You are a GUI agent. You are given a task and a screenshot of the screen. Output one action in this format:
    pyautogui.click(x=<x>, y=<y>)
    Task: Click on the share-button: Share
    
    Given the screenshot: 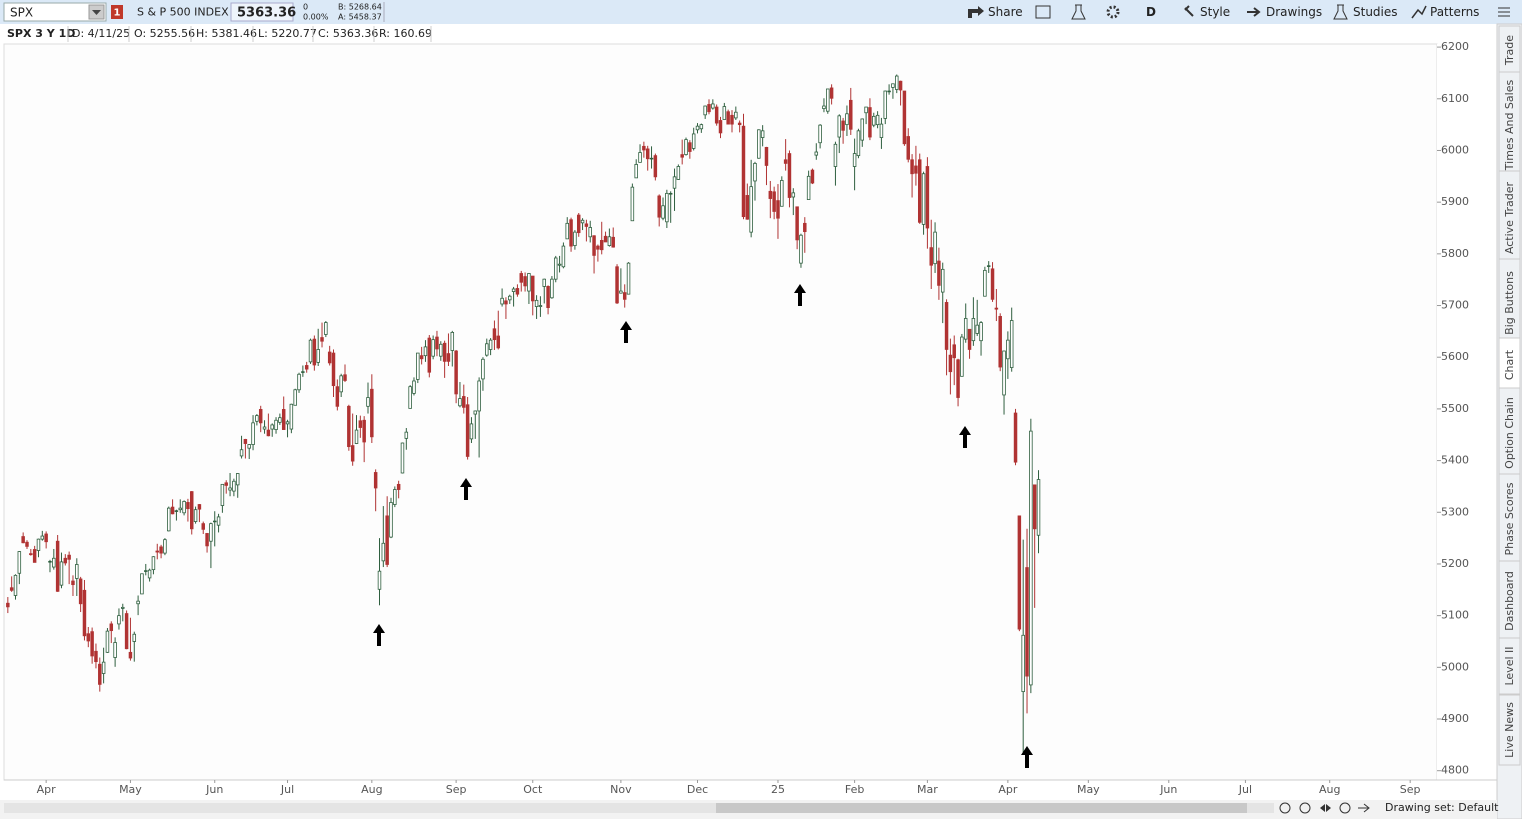 What is the action you would take?
    pyautogui.click(x=1005, y=12)
    